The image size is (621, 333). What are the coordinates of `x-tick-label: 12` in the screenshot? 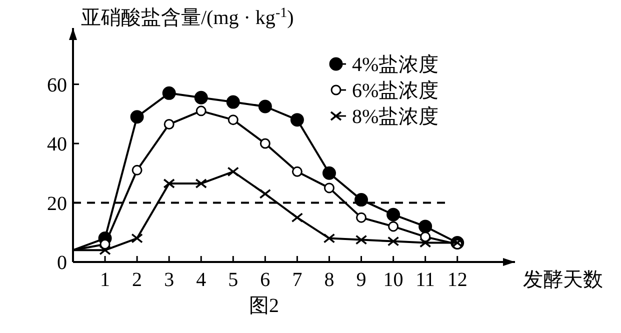 It's located at (457, 280).